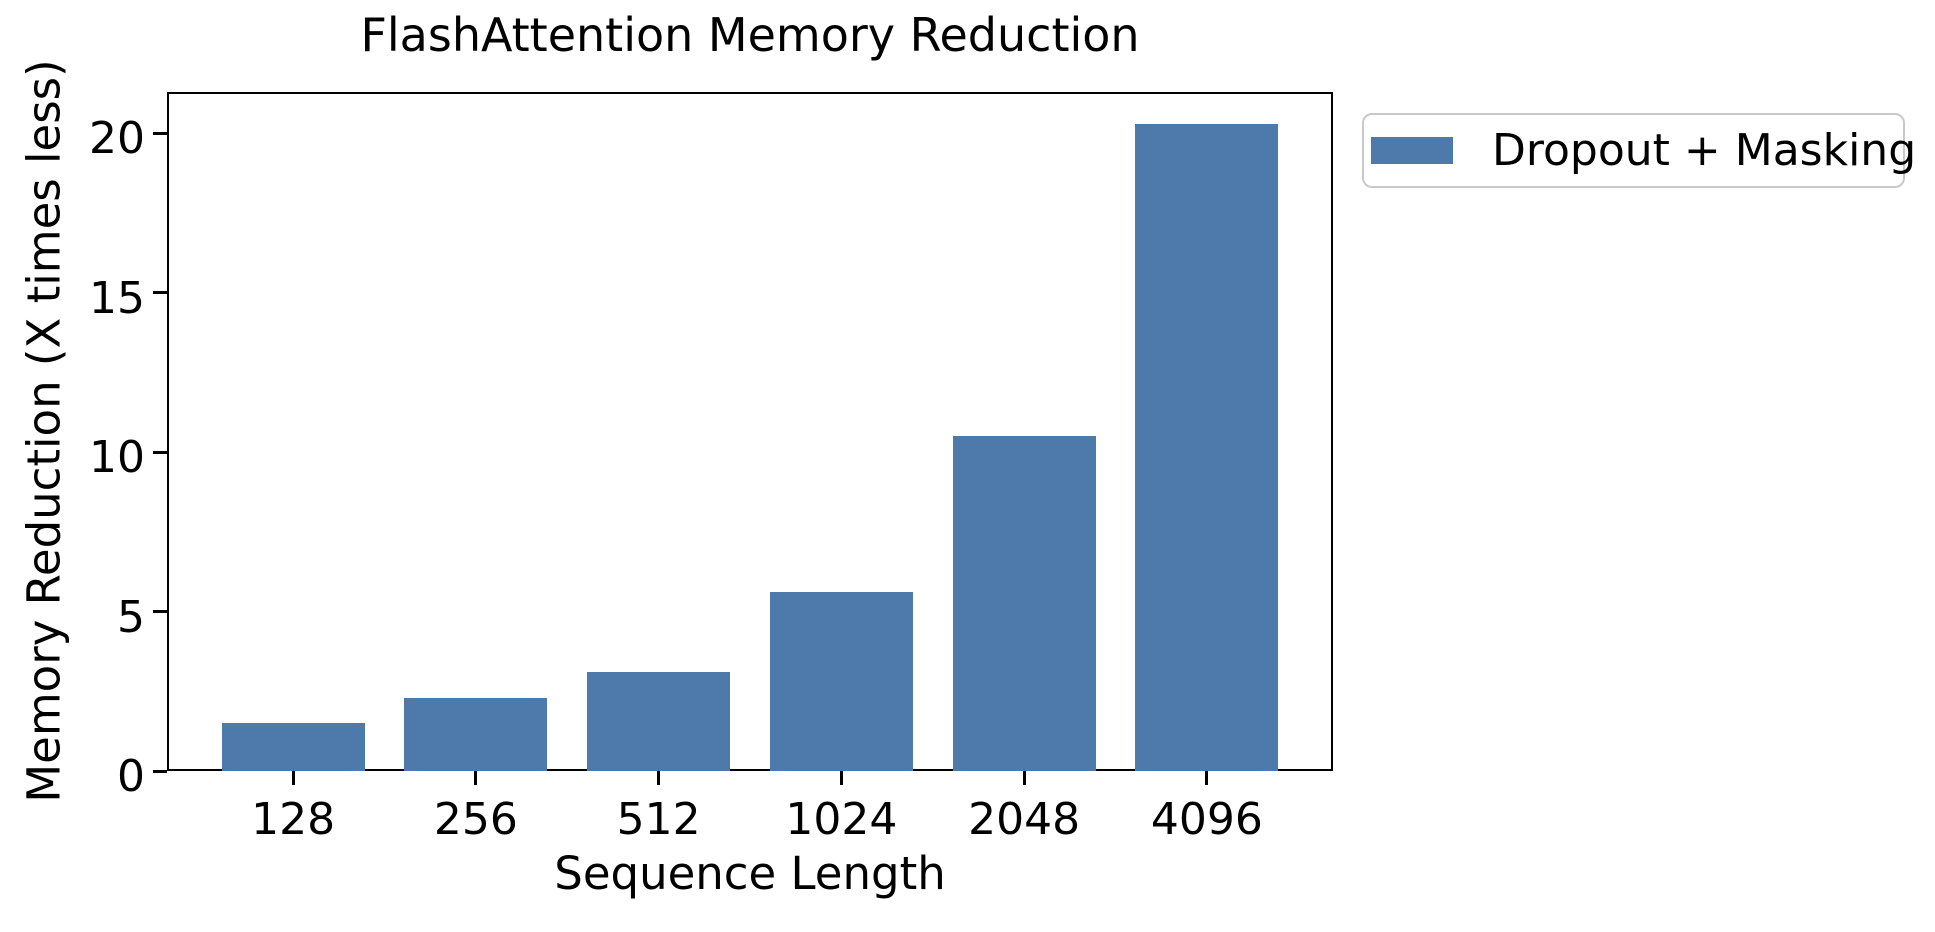 Image resolution: width=1935 pixels, height=932 pixels. I want to click on x-tick-label-2048: 2048, so click(1024, 819).